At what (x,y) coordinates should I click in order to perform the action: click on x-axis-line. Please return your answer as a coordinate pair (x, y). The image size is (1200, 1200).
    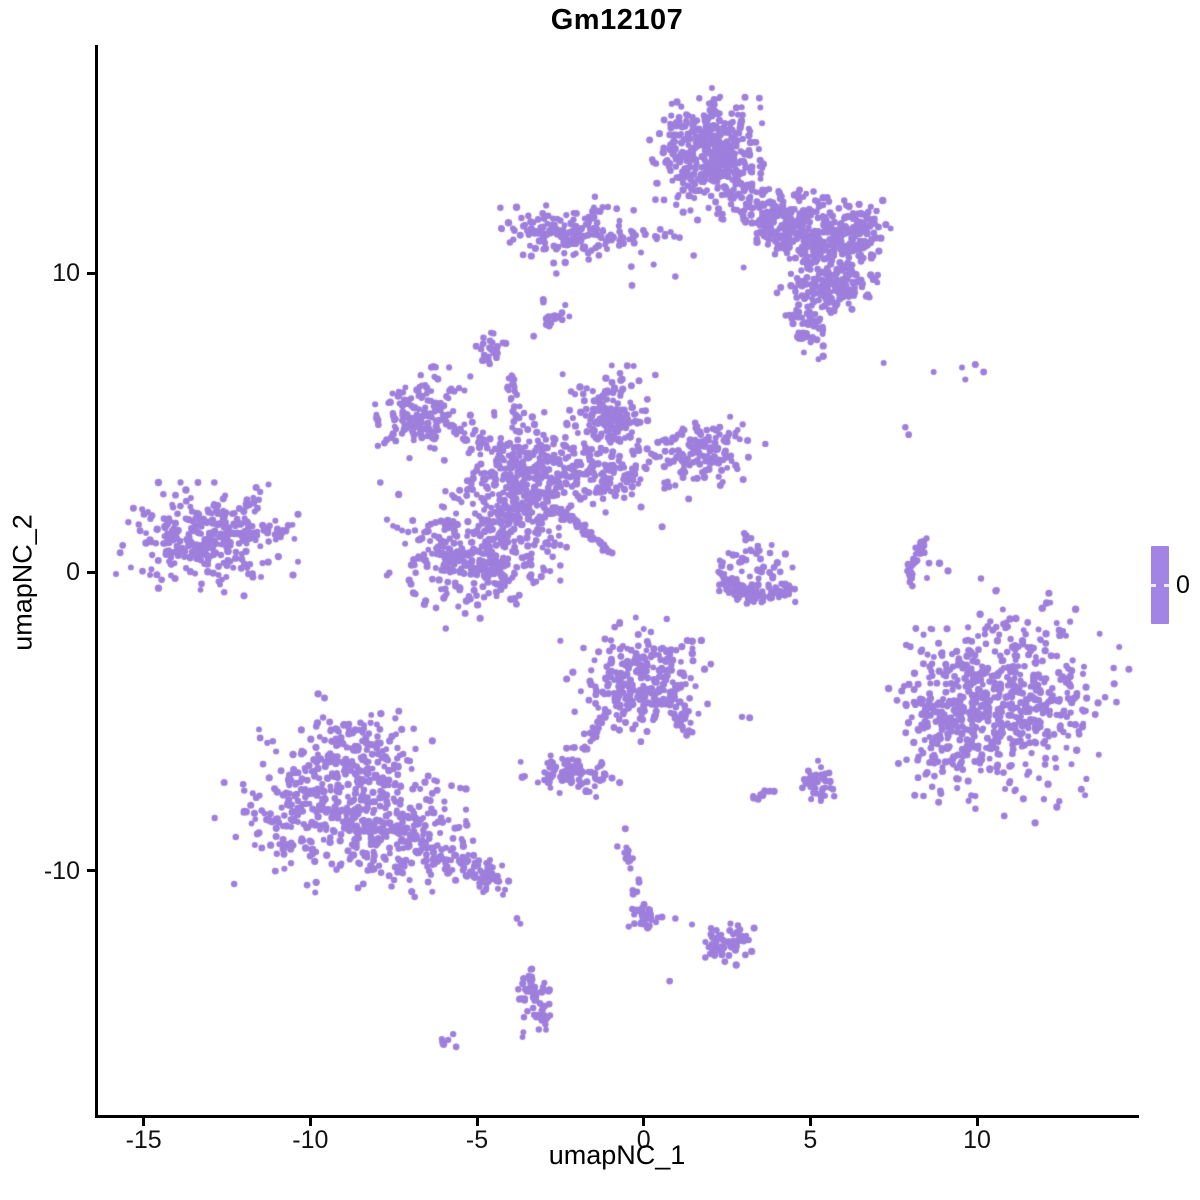
    Looking at the image, I should click on (617, 1116).